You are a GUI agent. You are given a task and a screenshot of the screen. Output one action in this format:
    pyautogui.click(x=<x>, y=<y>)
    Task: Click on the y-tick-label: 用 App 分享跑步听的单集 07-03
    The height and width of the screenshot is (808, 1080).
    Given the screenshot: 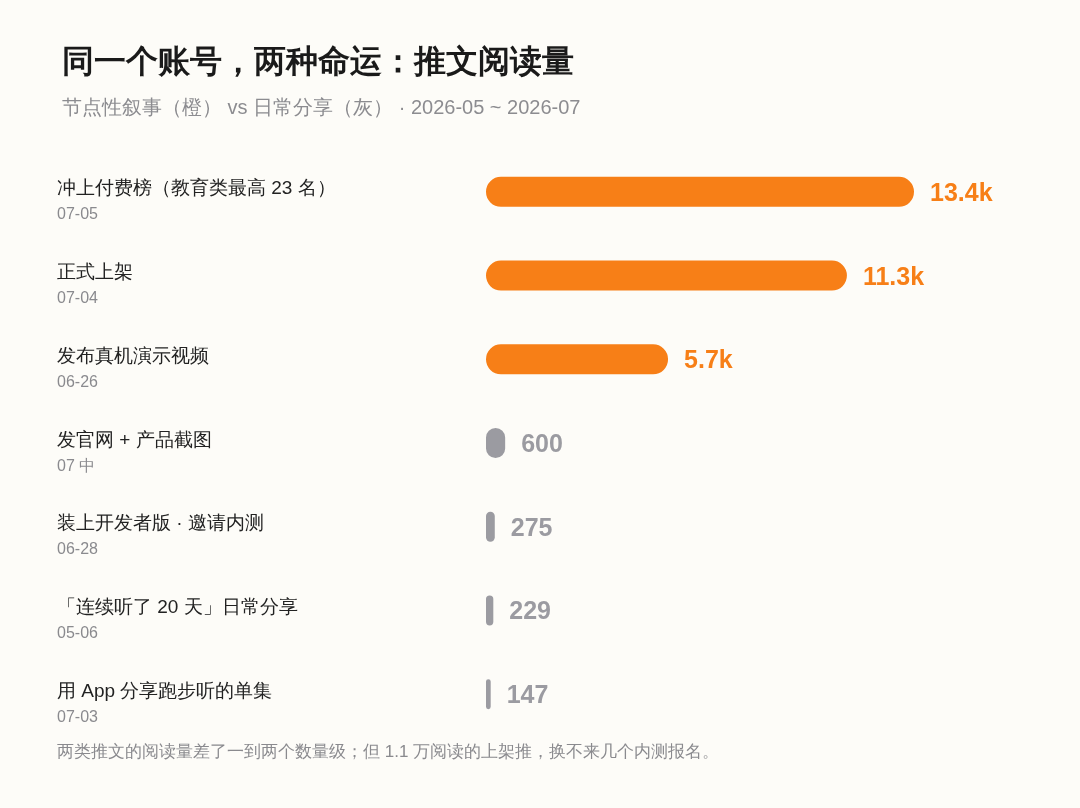 What is the action you would take?
    pyautogui.click(x=165, y=702)
    